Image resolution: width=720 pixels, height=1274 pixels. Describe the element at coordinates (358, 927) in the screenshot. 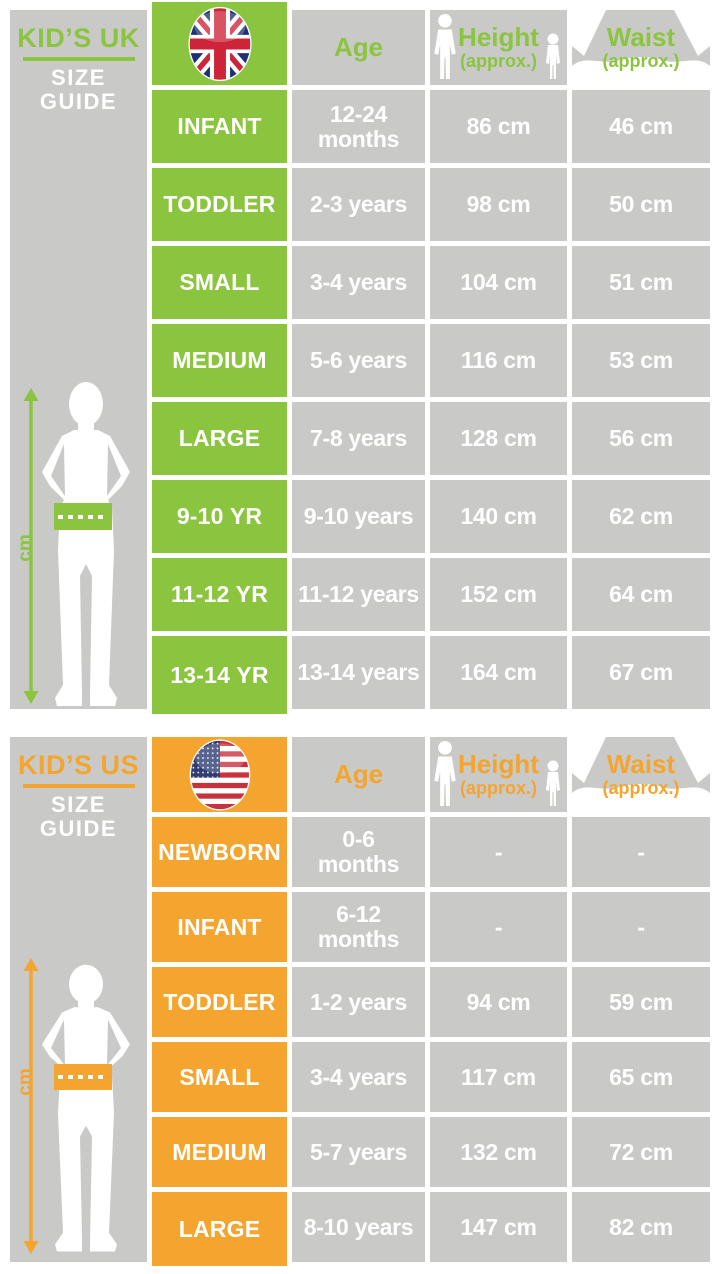

I see `us-r1-age: 6-12 months` at that location.